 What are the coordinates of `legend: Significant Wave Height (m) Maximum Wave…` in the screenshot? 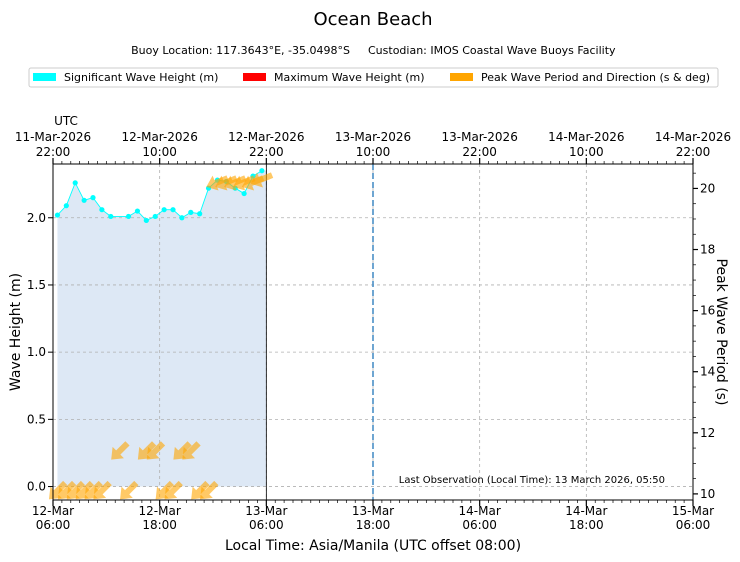 It's located at (373, 77).